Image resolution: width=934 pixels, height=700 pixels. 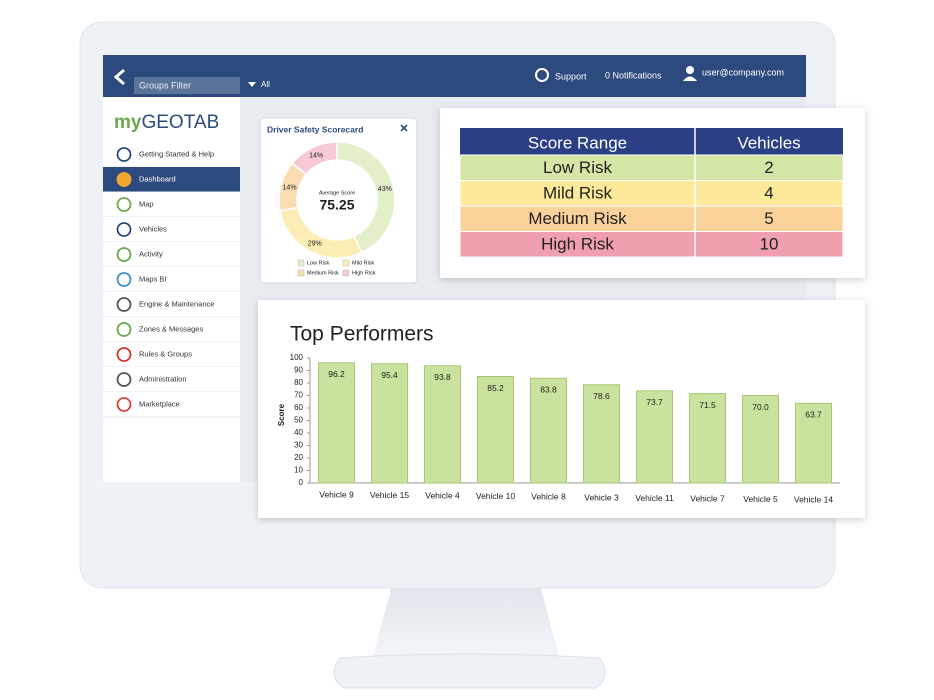 What do you see at coordinates (165, 353) in the screenshot?
I see `nav-label: Rules & Groups` at bounding box center [165, 353].